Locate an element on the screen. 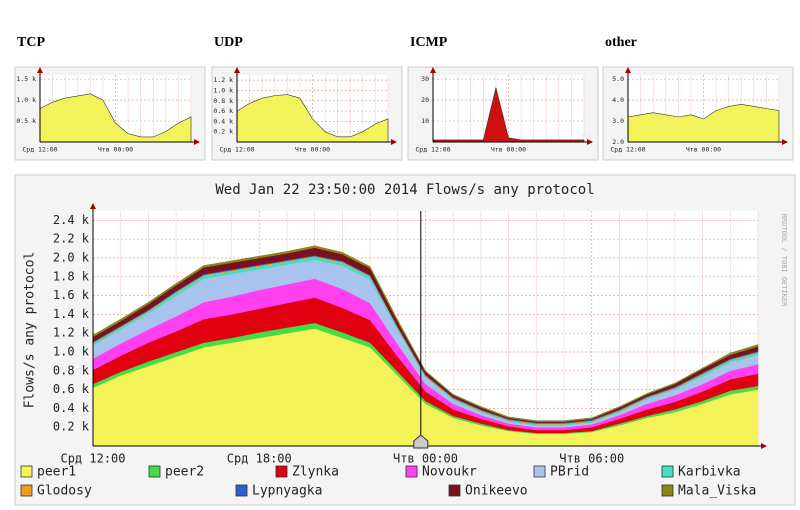  y-tick-label: 10 is located at coordinates (425, 121).